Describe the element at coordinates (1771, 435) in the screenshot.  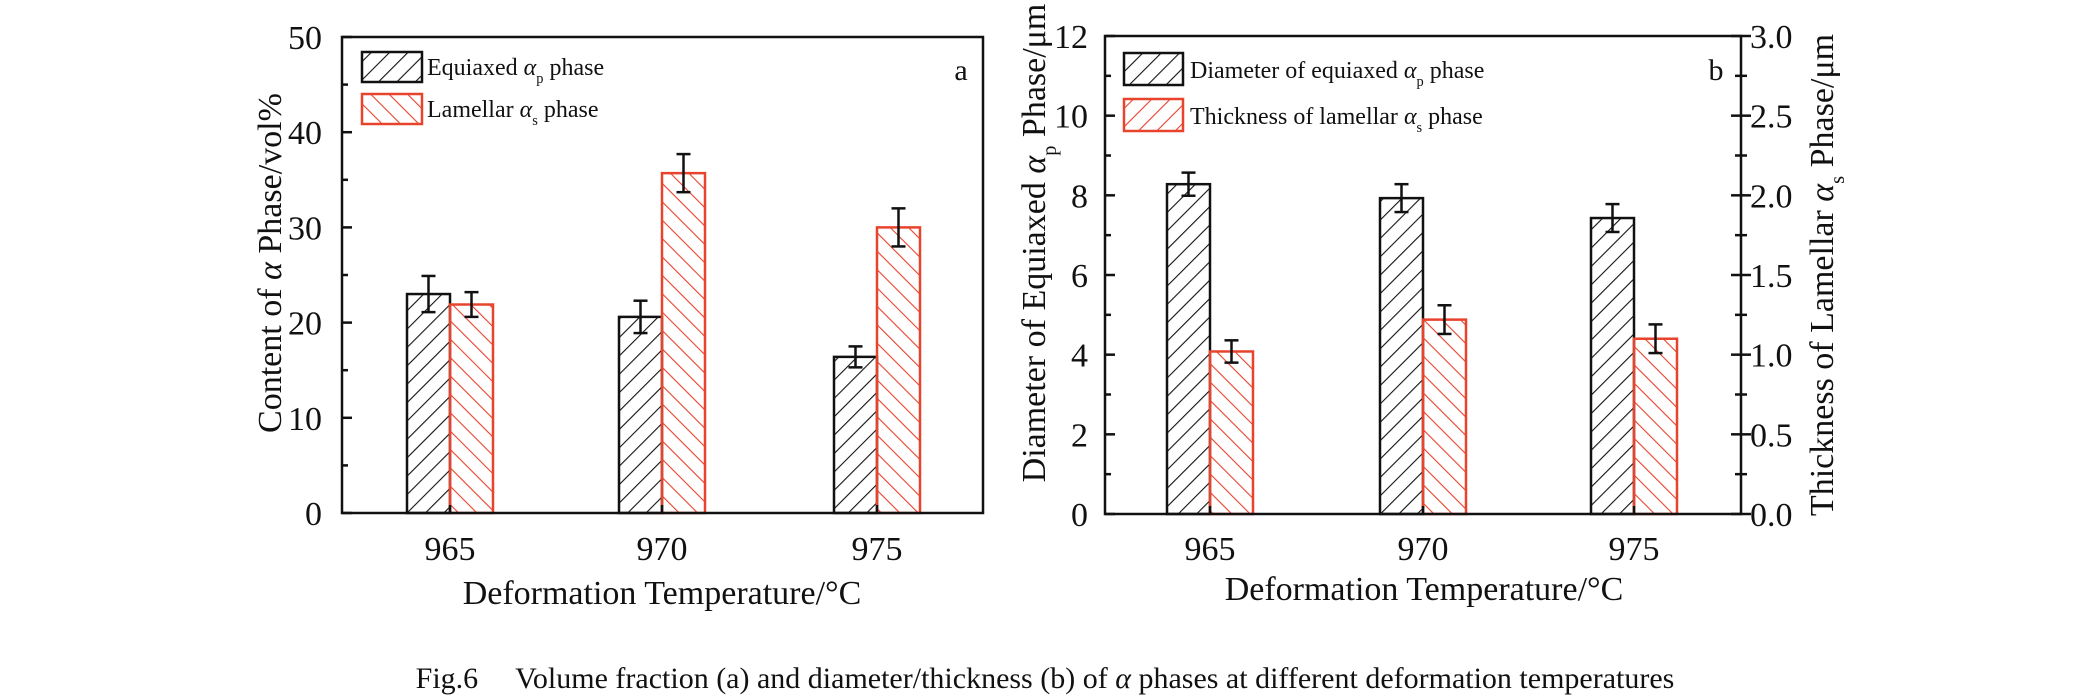
I see `y2-tick-label: 0.5` at that location.